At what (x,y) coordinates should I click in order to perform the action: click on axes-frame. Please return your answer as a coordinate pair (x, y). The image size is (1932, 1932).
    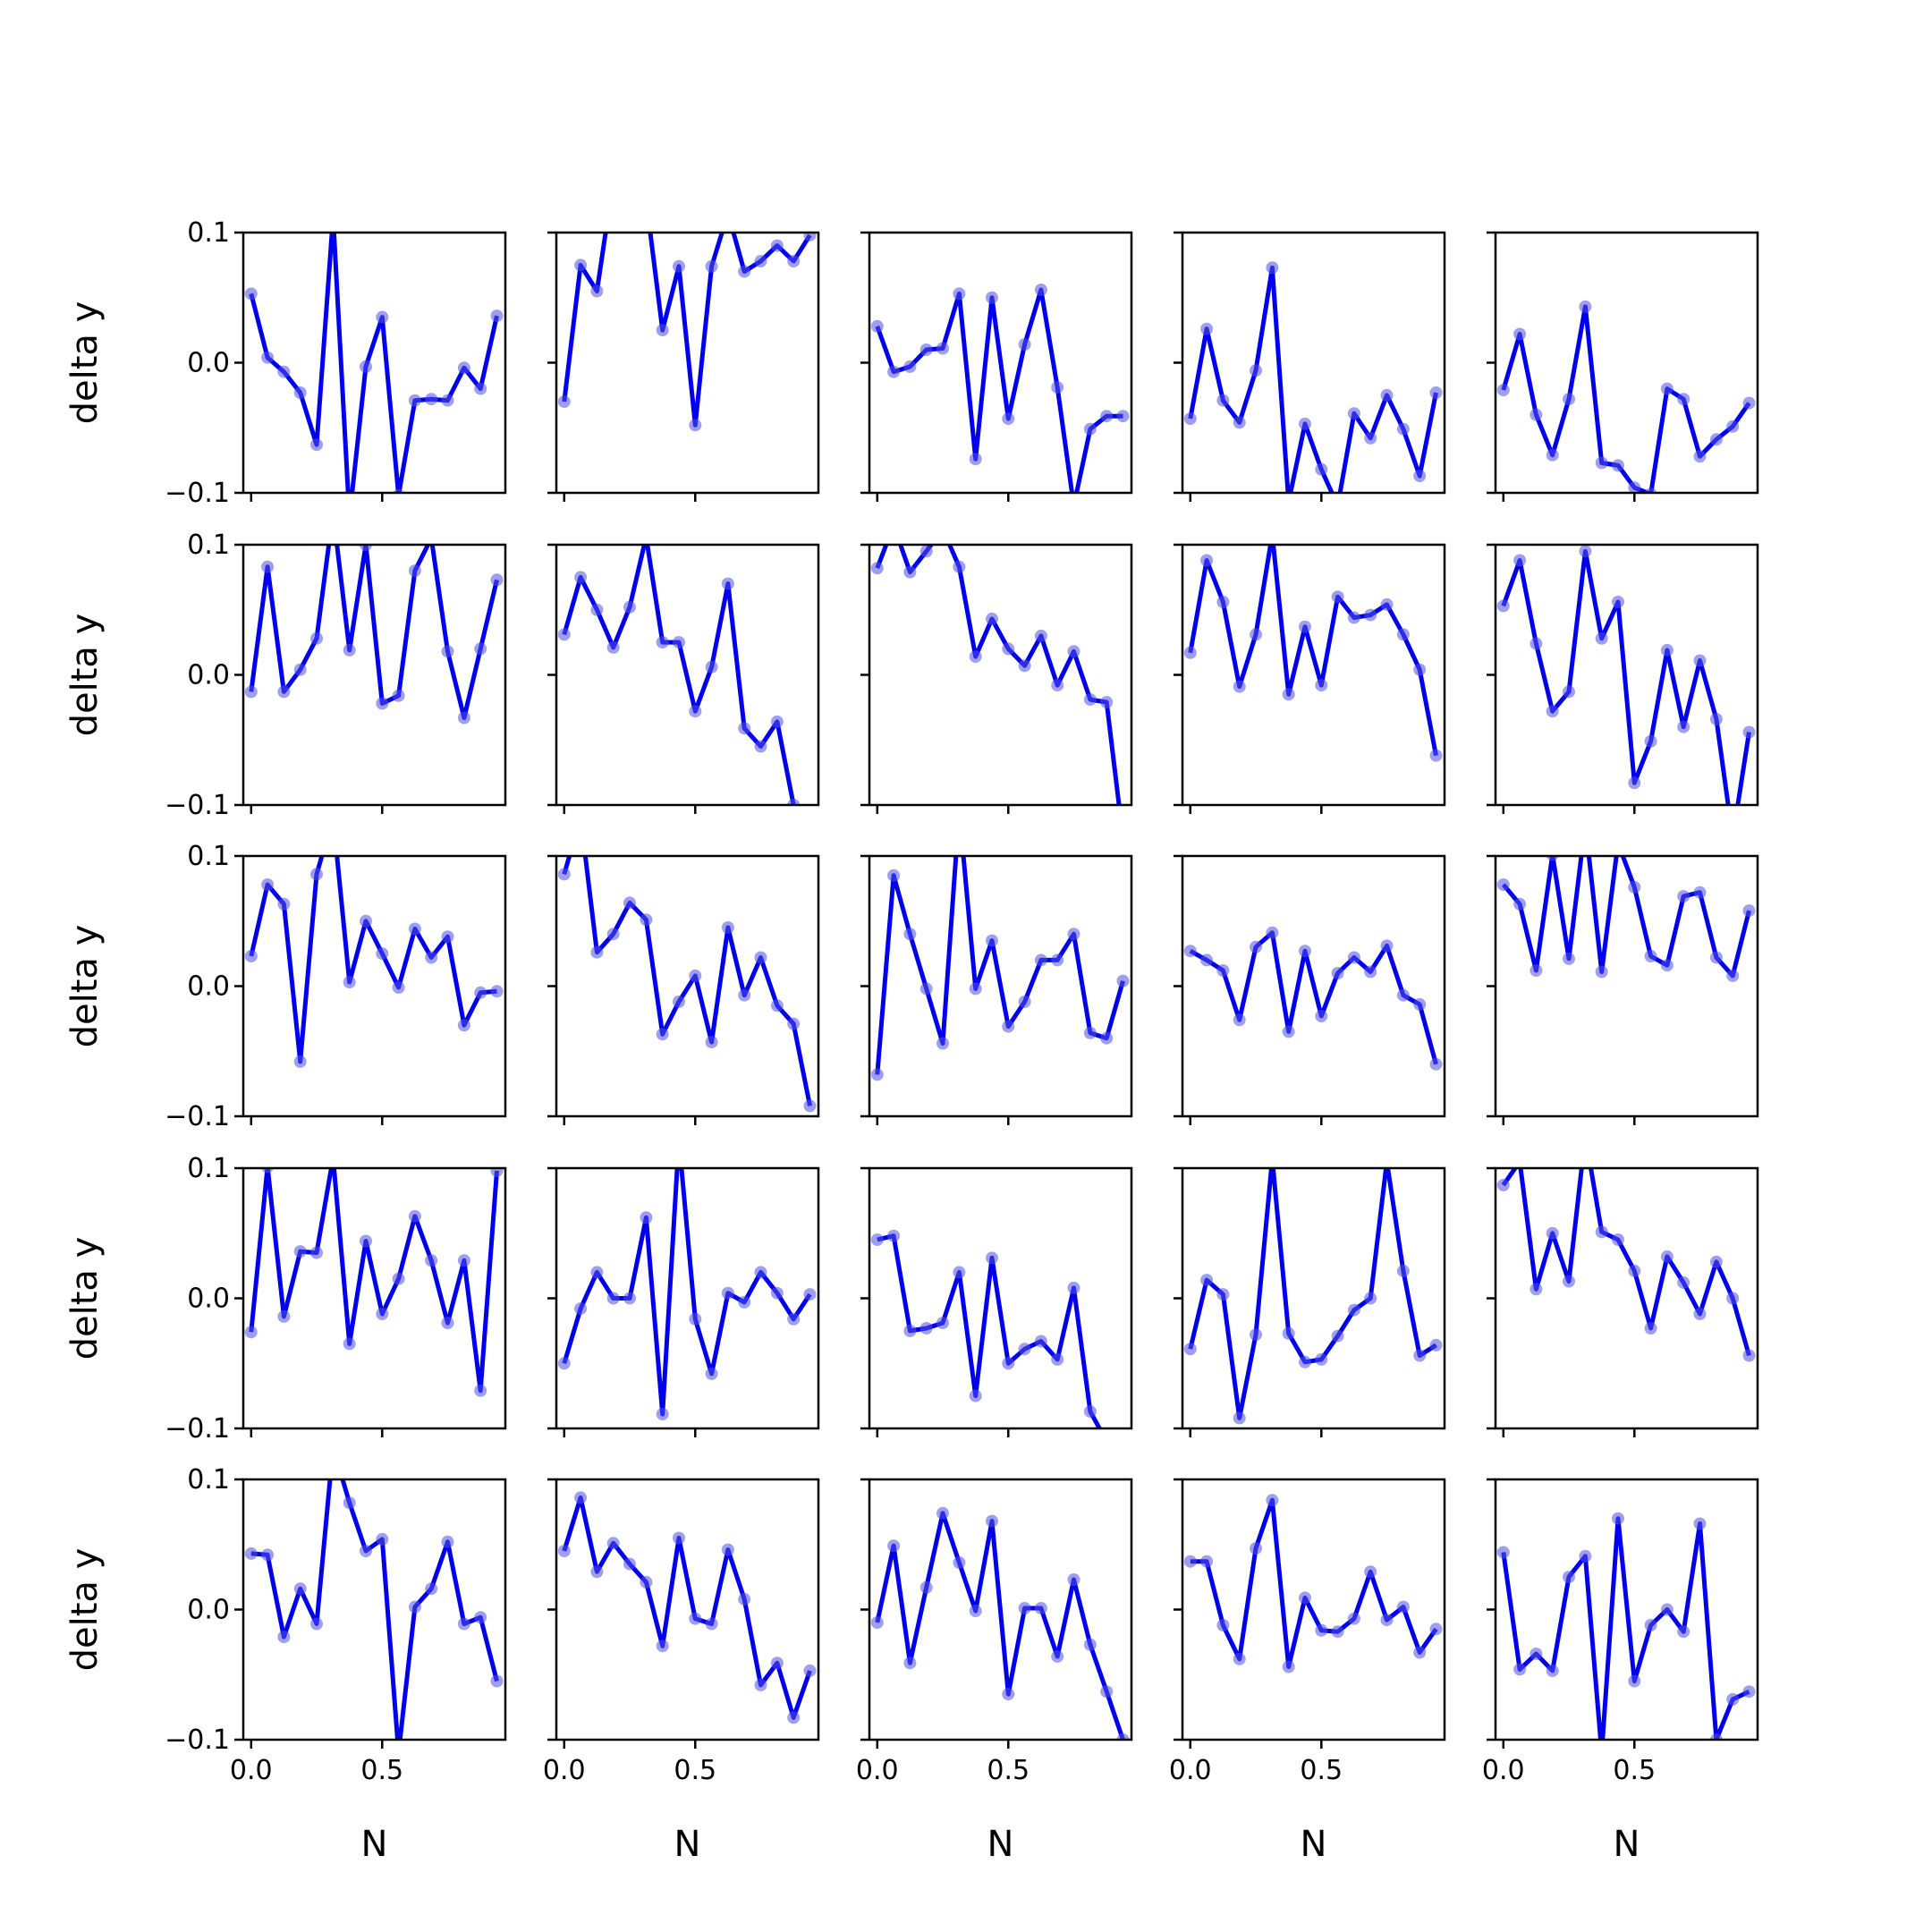
    Looking at the image, I should click on (1626, 1298).